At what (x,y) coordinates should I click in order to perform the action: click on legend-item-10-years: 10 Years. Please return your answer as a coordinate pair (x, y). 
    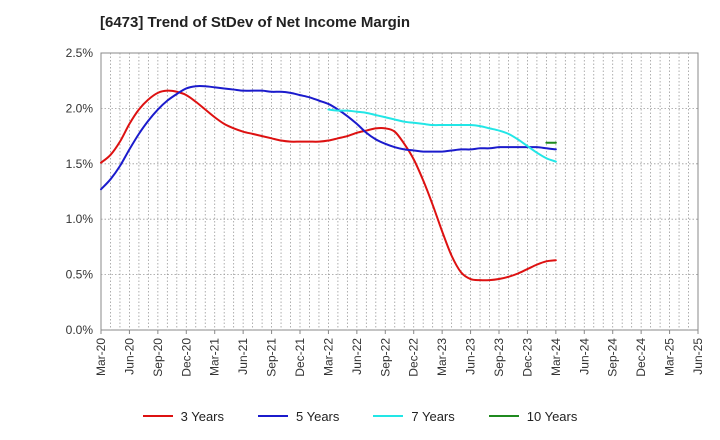
    Looking at the image, I should click on (533, 416).